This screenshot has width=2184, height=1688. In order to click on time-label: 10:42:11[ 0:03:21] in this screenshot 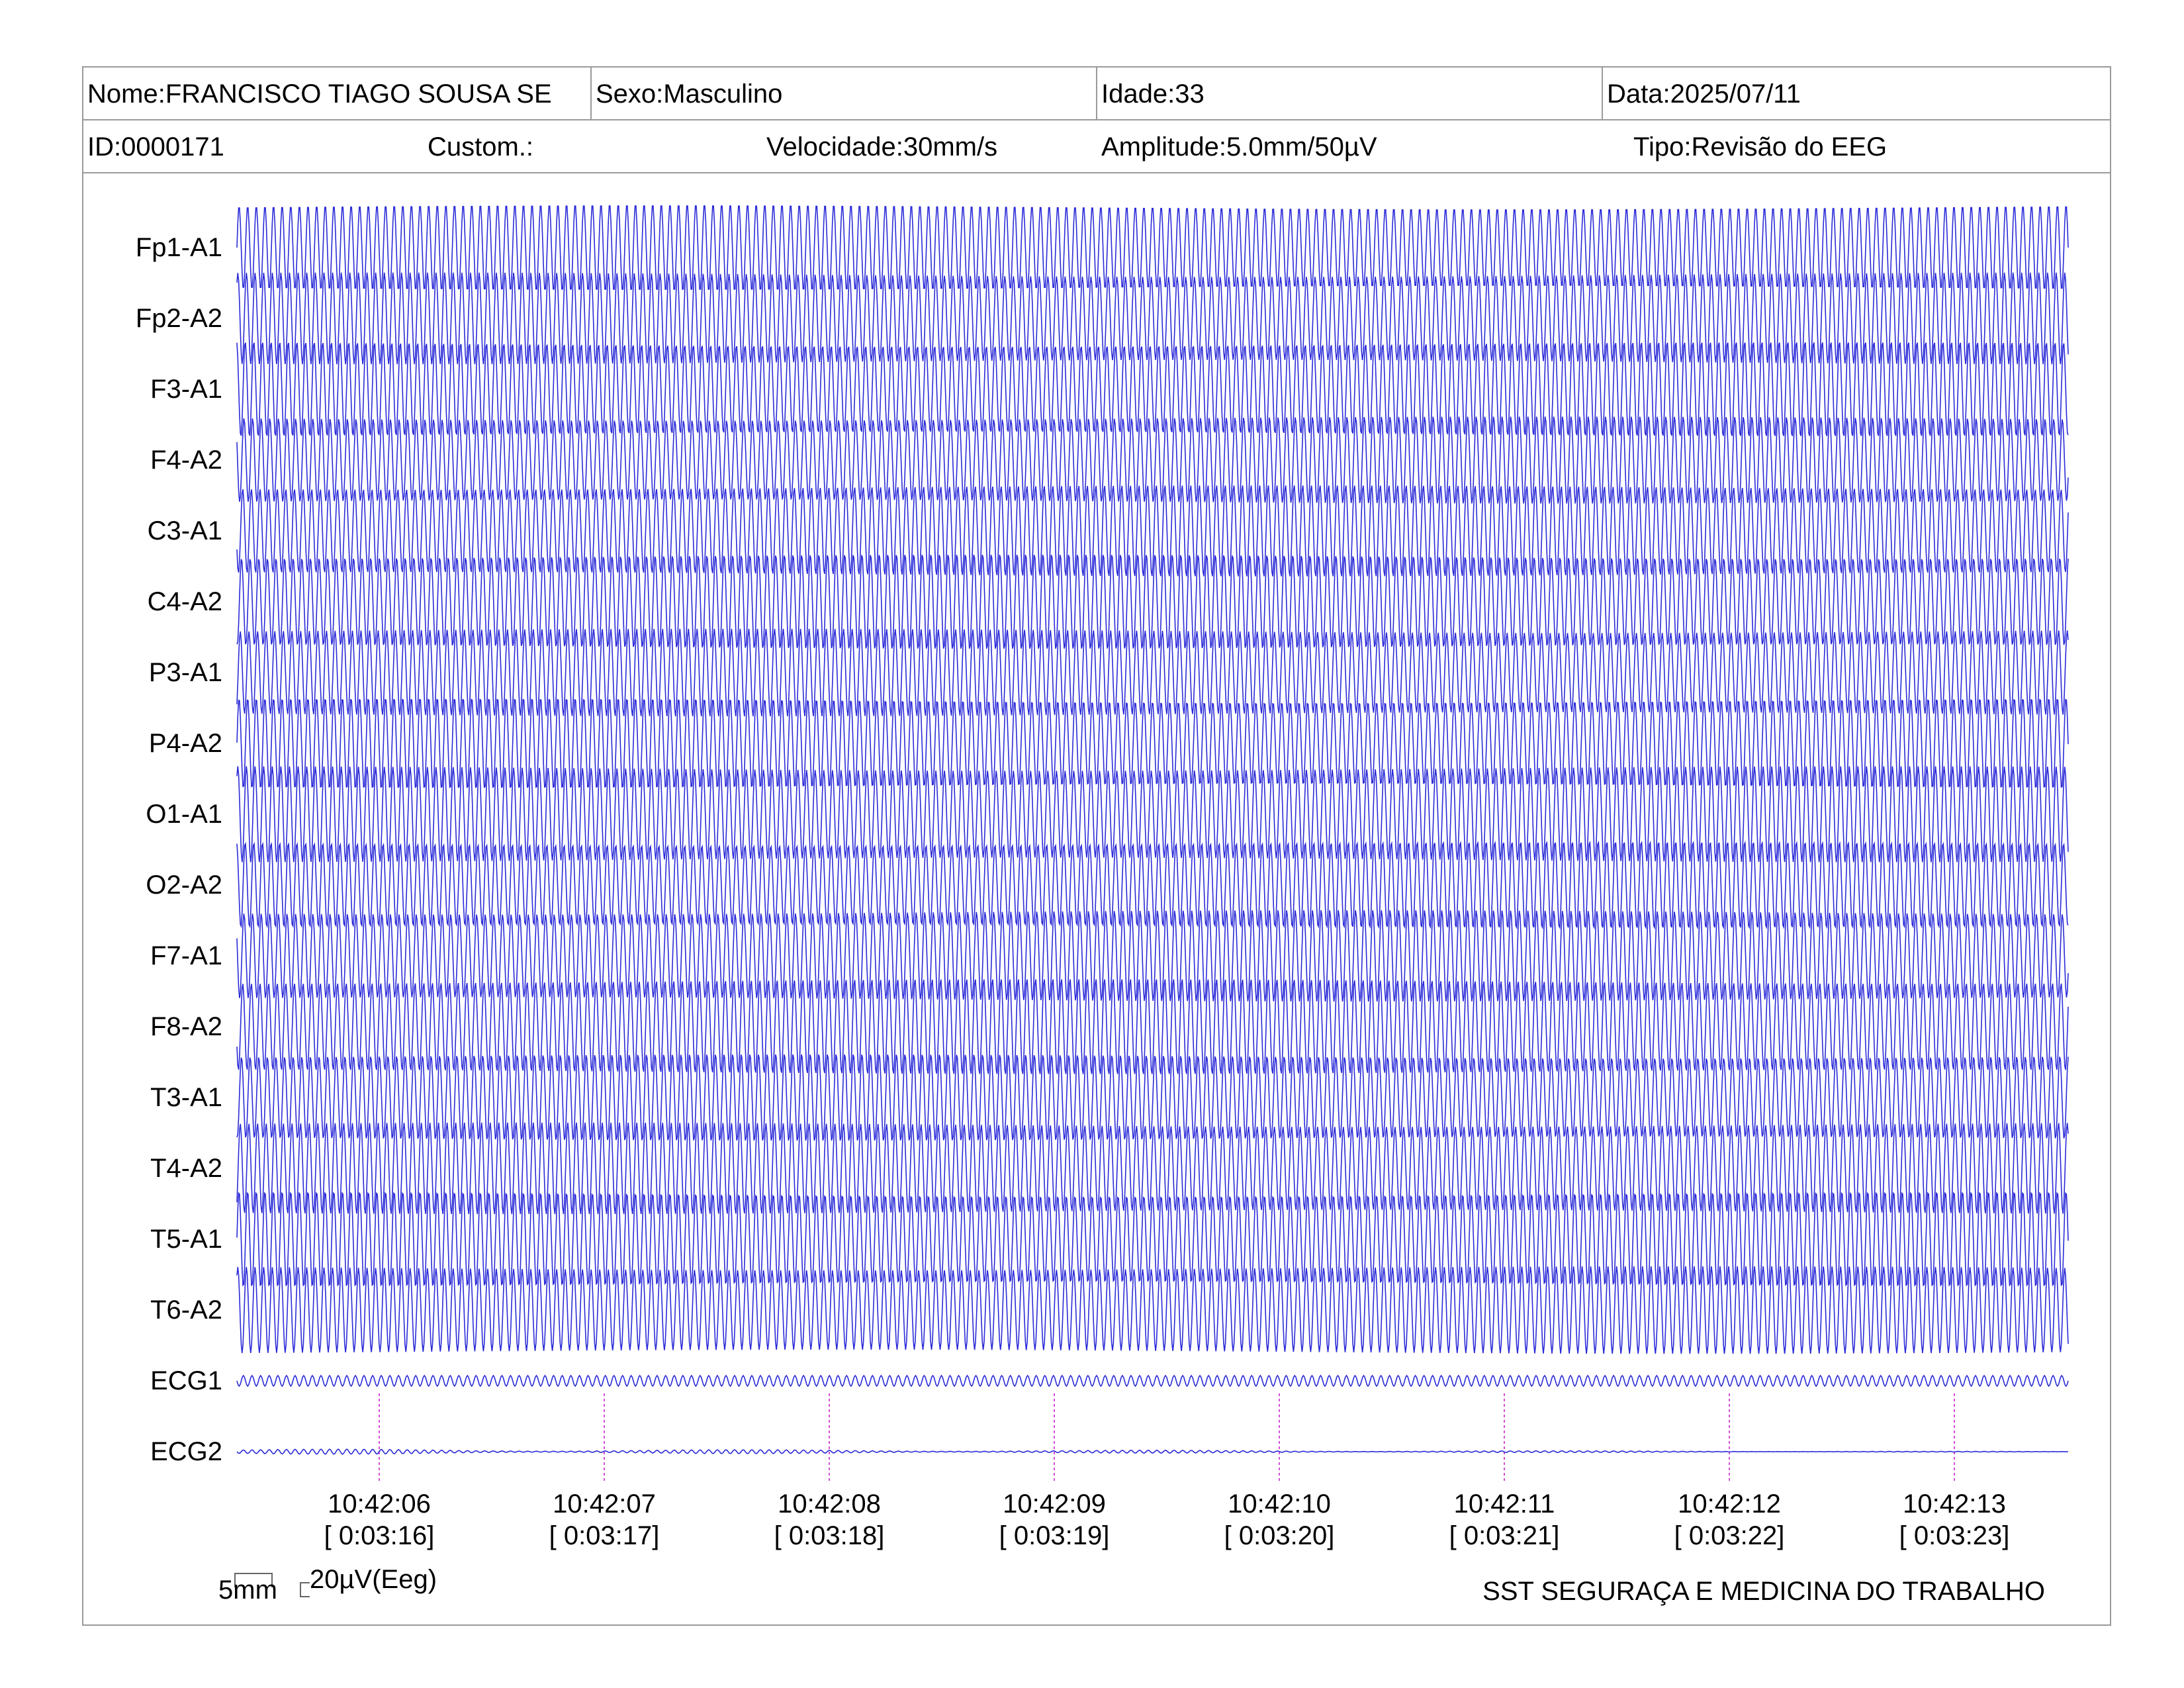, I will do `click(1504, 1520)`.